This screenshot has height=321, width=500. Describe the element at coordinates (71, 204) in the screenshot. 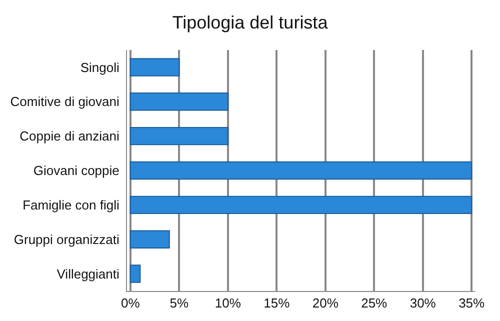

I see `y-tick-label: Famiglie con figli` at that location.